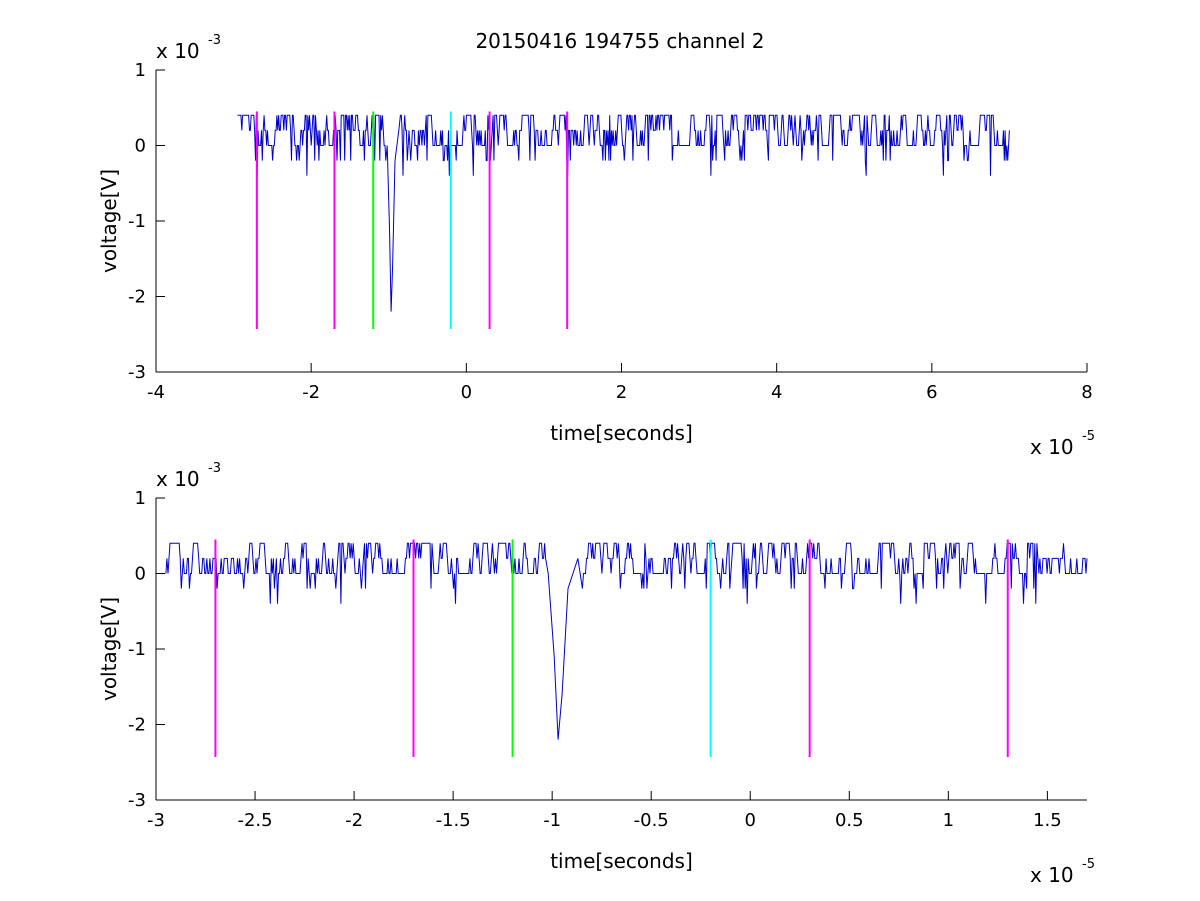 This screenshot has height=901, width=1200. What do you see at coordinates (948, 820) in the screenshot?
I see `x-tick-label: 1` at bounding box center [948, 820].